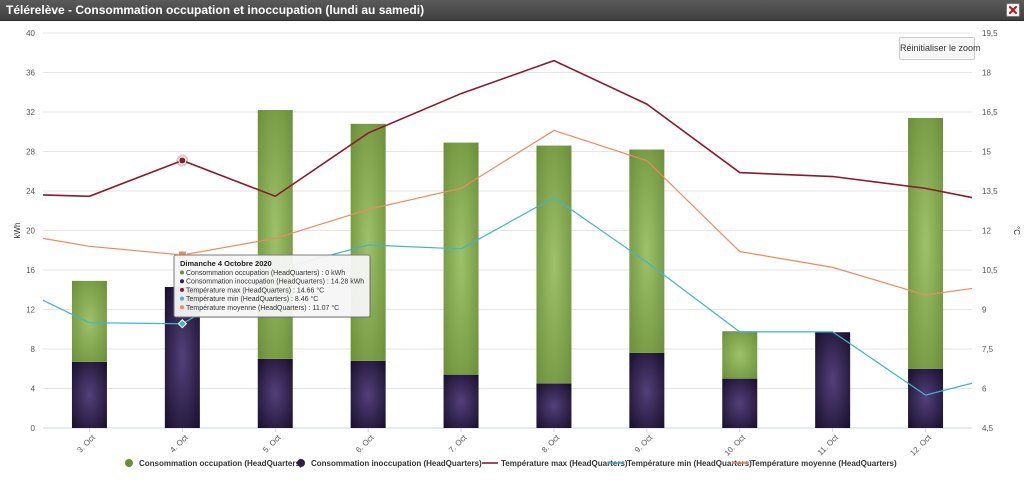  I want to click on marker-tmax, so click(182, 160).